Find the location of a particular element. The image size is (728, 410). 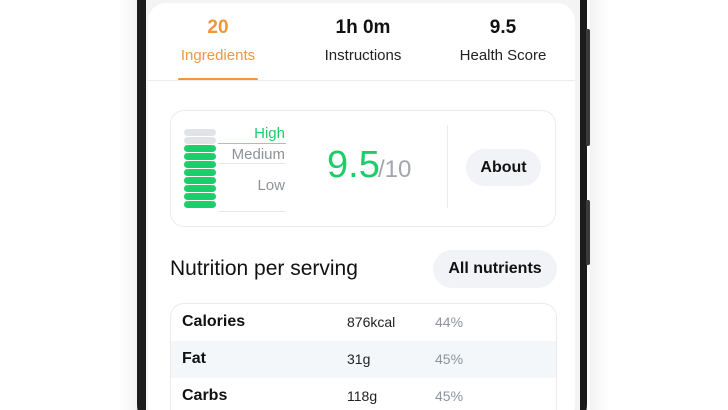

low-baseline is located at coordinates (252, 211).